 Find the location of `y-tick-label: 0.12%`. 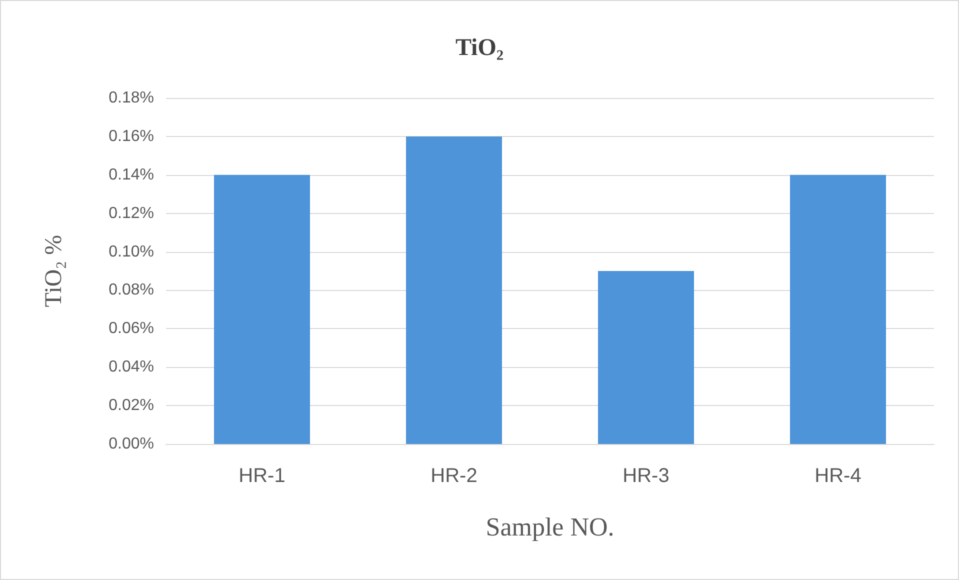

y-tick-label: 0.12% is located at coordinates (131, 213).